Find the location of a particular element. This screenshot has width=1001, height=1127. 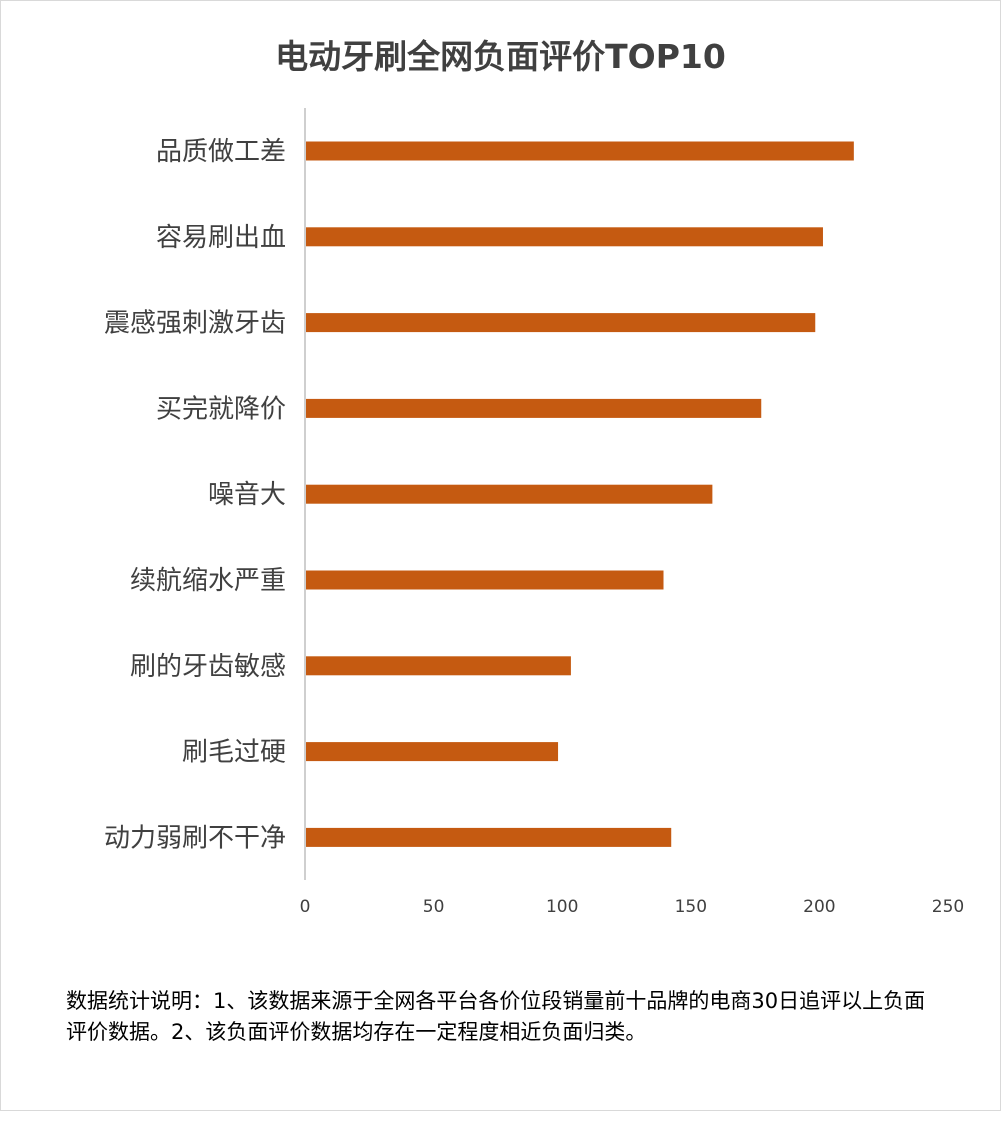

category-label-5: 噪音大 is located at coordinates (247, 495).